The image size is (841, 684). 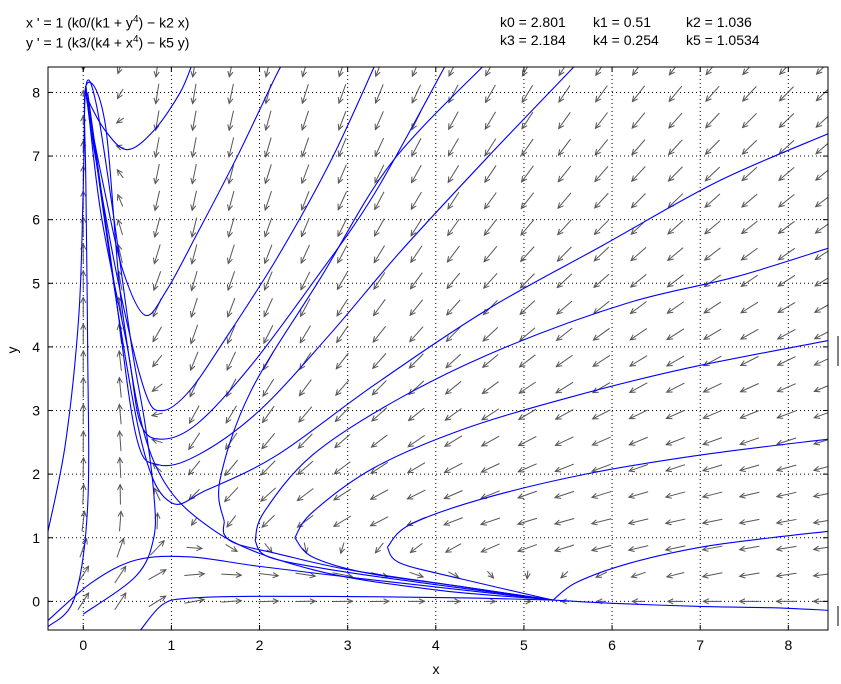 What do you see at coordinates (36, 601) in the screenshot?
I see `y-tick-label: 0` at bounding box center [36, 601].